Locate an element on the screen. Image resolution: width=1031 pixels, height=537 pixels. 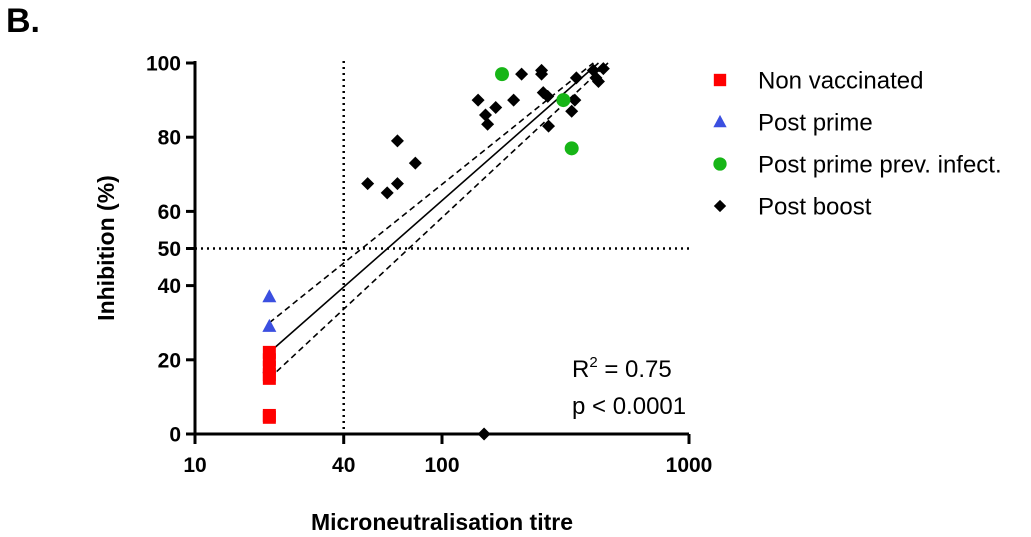
y-tick-label: 50 is located at coordinates (169, 249).